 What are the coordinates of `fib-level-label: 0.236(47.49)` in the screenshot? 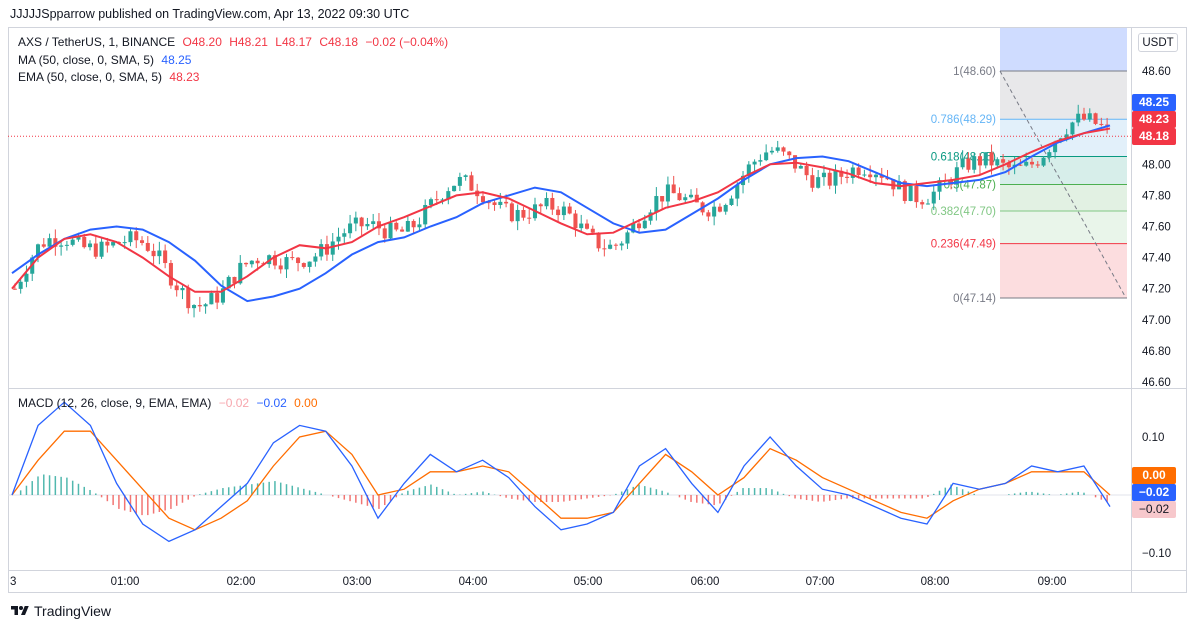 It's located at (963, 245).